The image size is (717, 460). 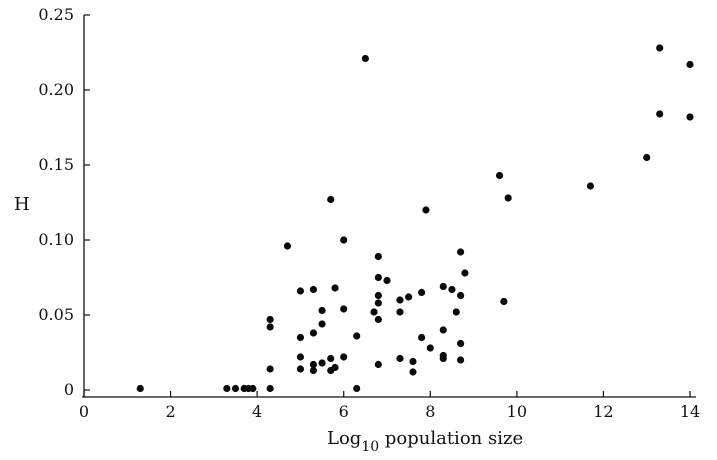 I want to click on x-tick-label: 6, so click(x=344, y=411).